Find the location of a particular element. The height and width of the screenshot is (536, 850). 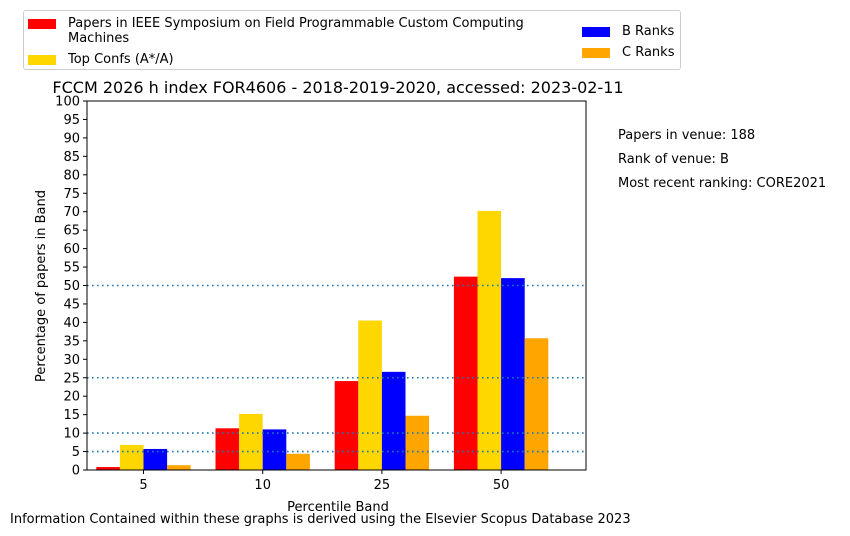

legend-swatch-c-ranks is located at coordinates (596, 53).